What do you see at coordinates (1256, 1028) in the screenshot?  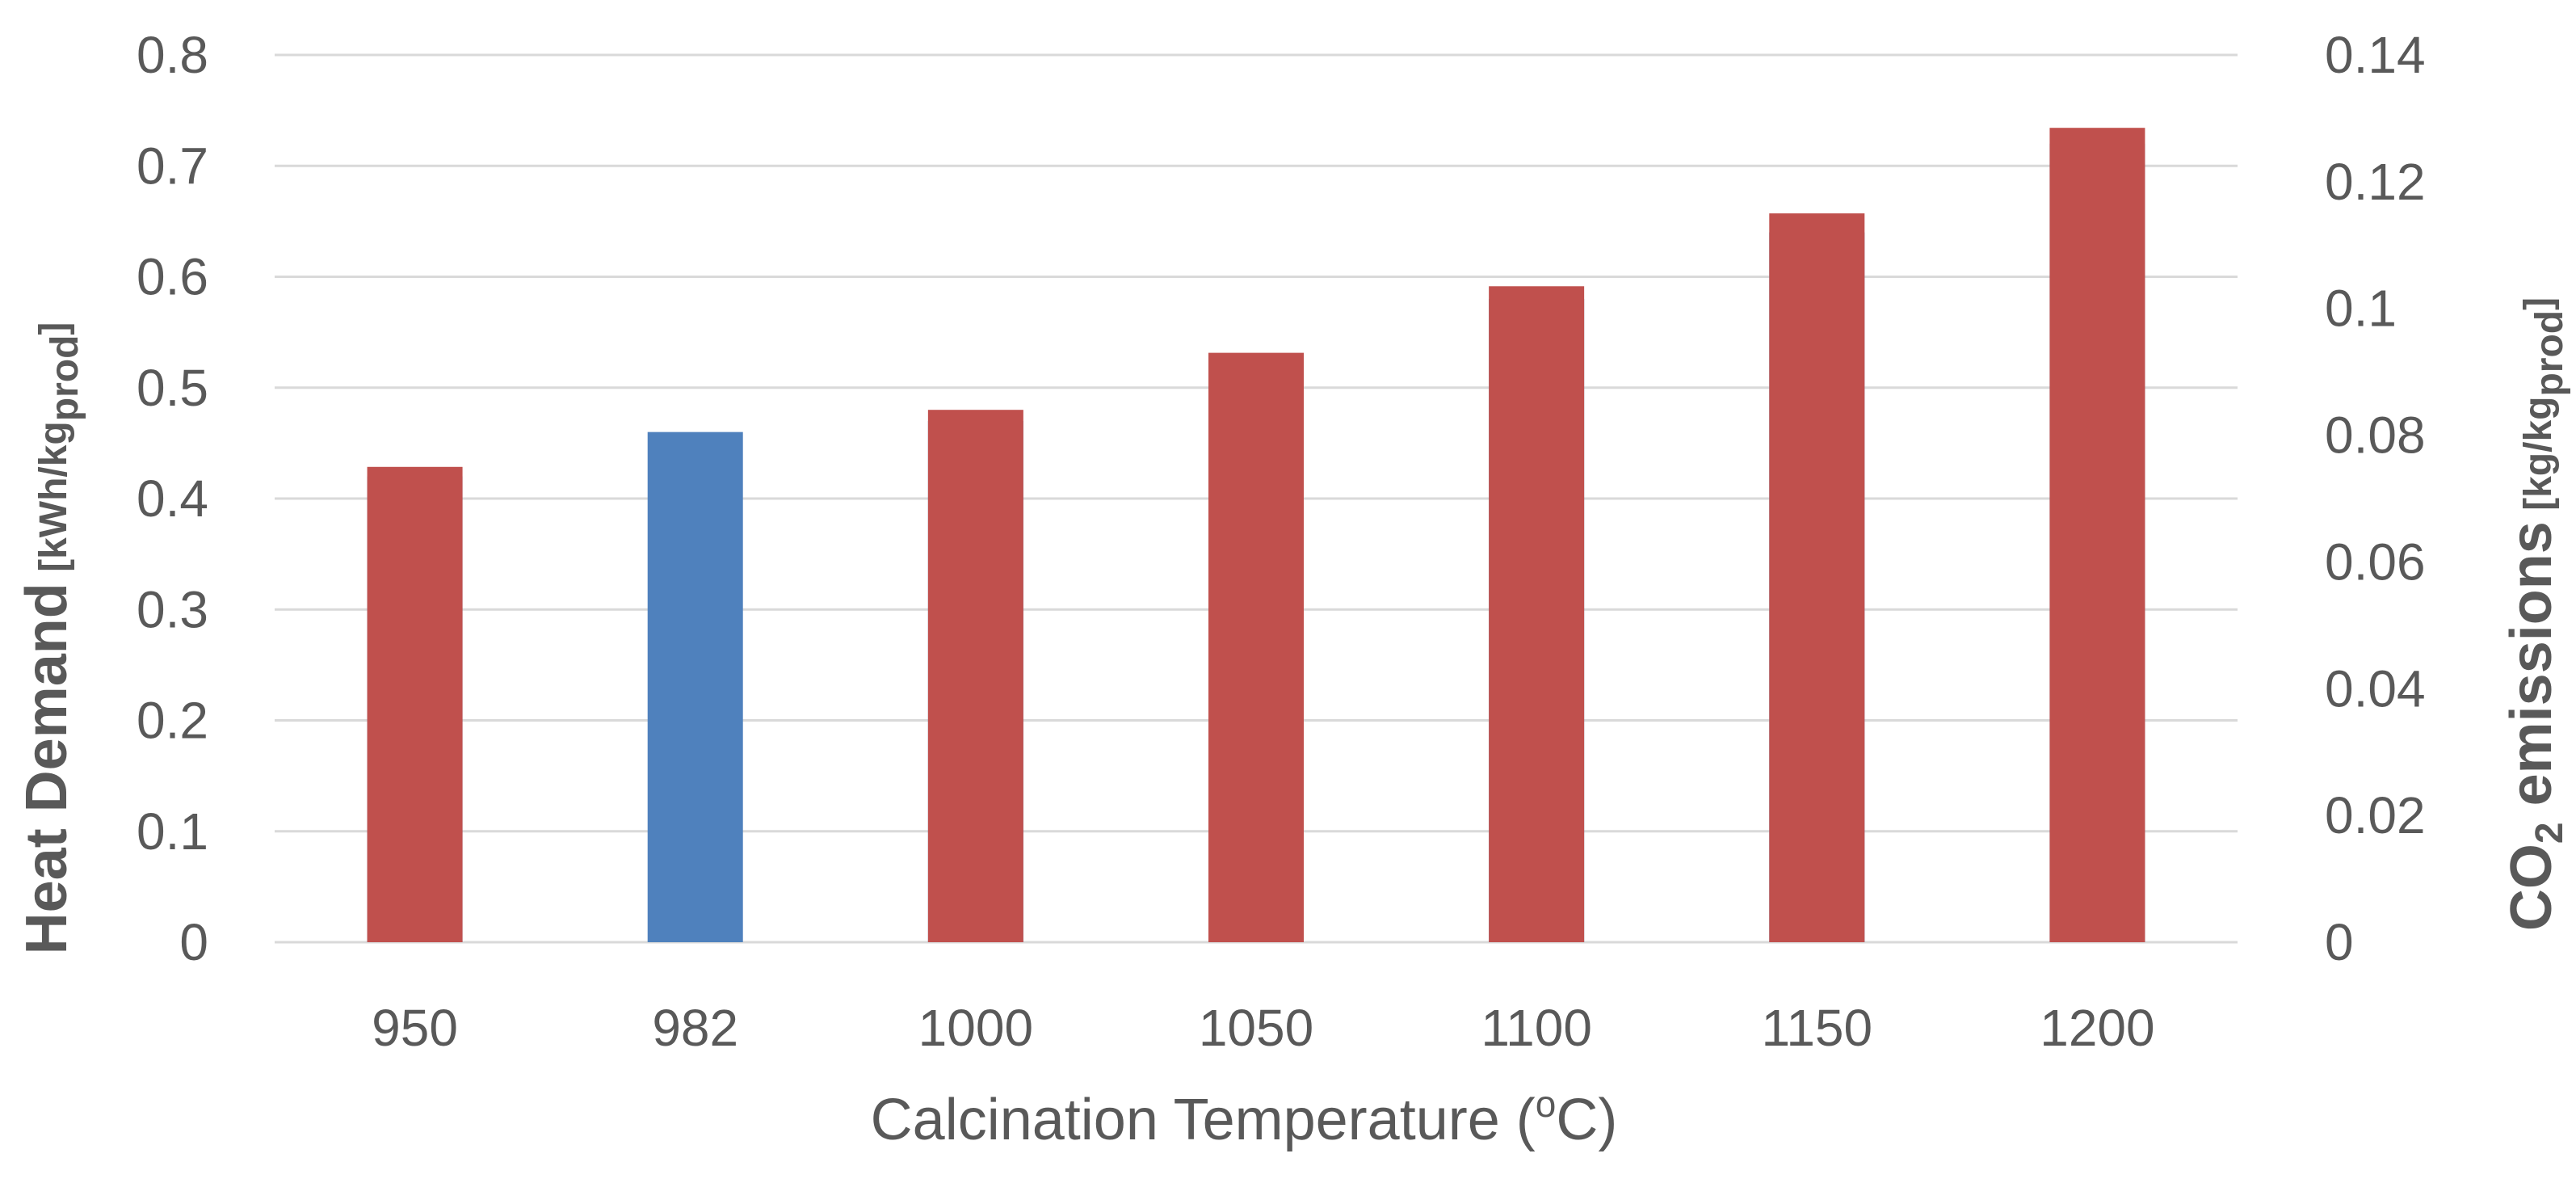 I see `x-tick-label: 1050` at bounding box center [1256, 1028].